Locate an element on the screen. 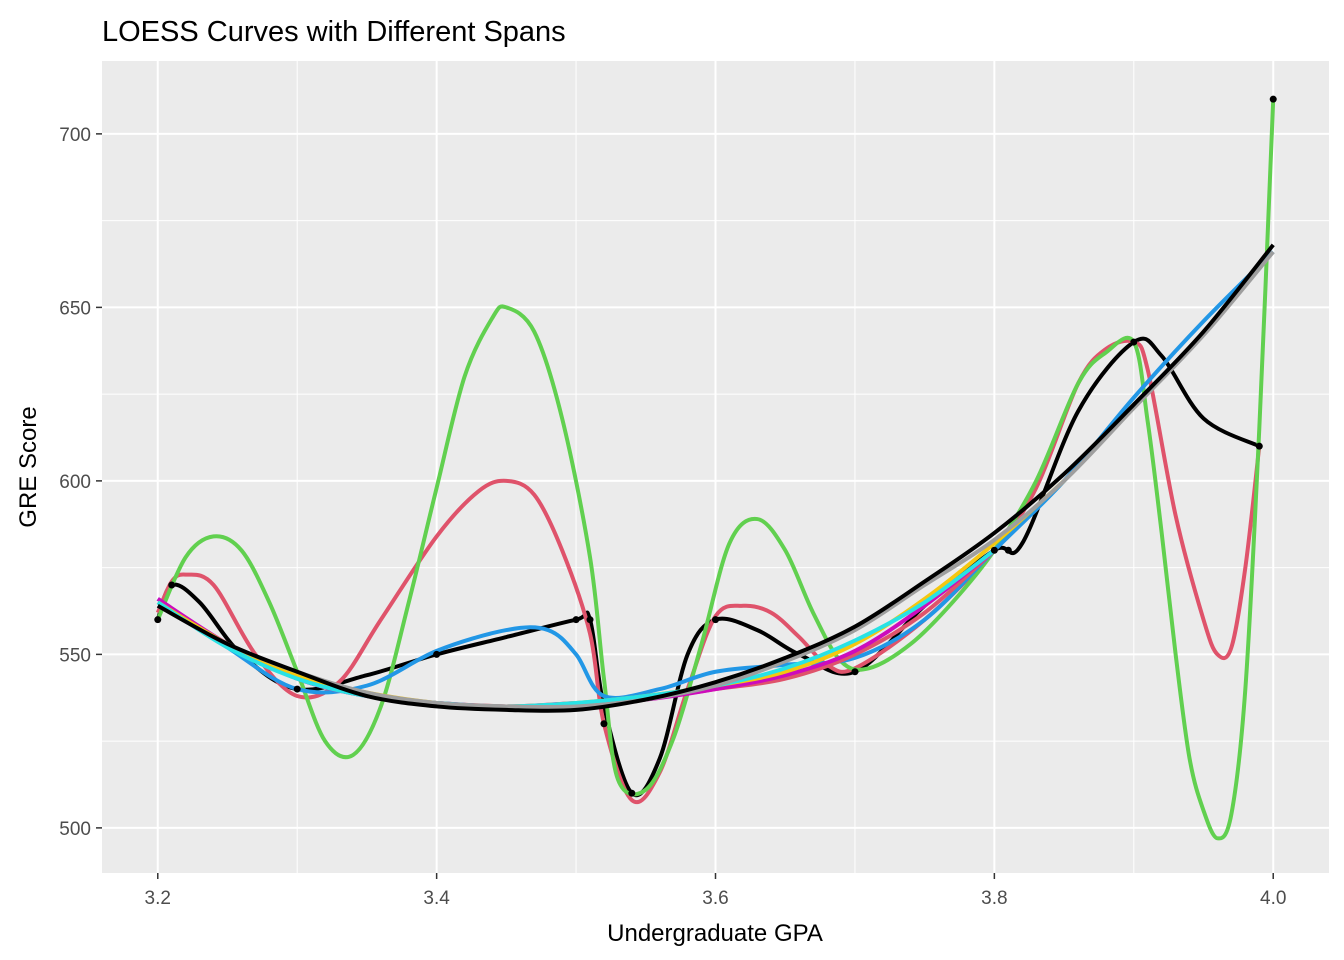 This screenshot has height=960, width=1344. x-axis-title: Undergraduate GPA is located at coordinates (715, 933).